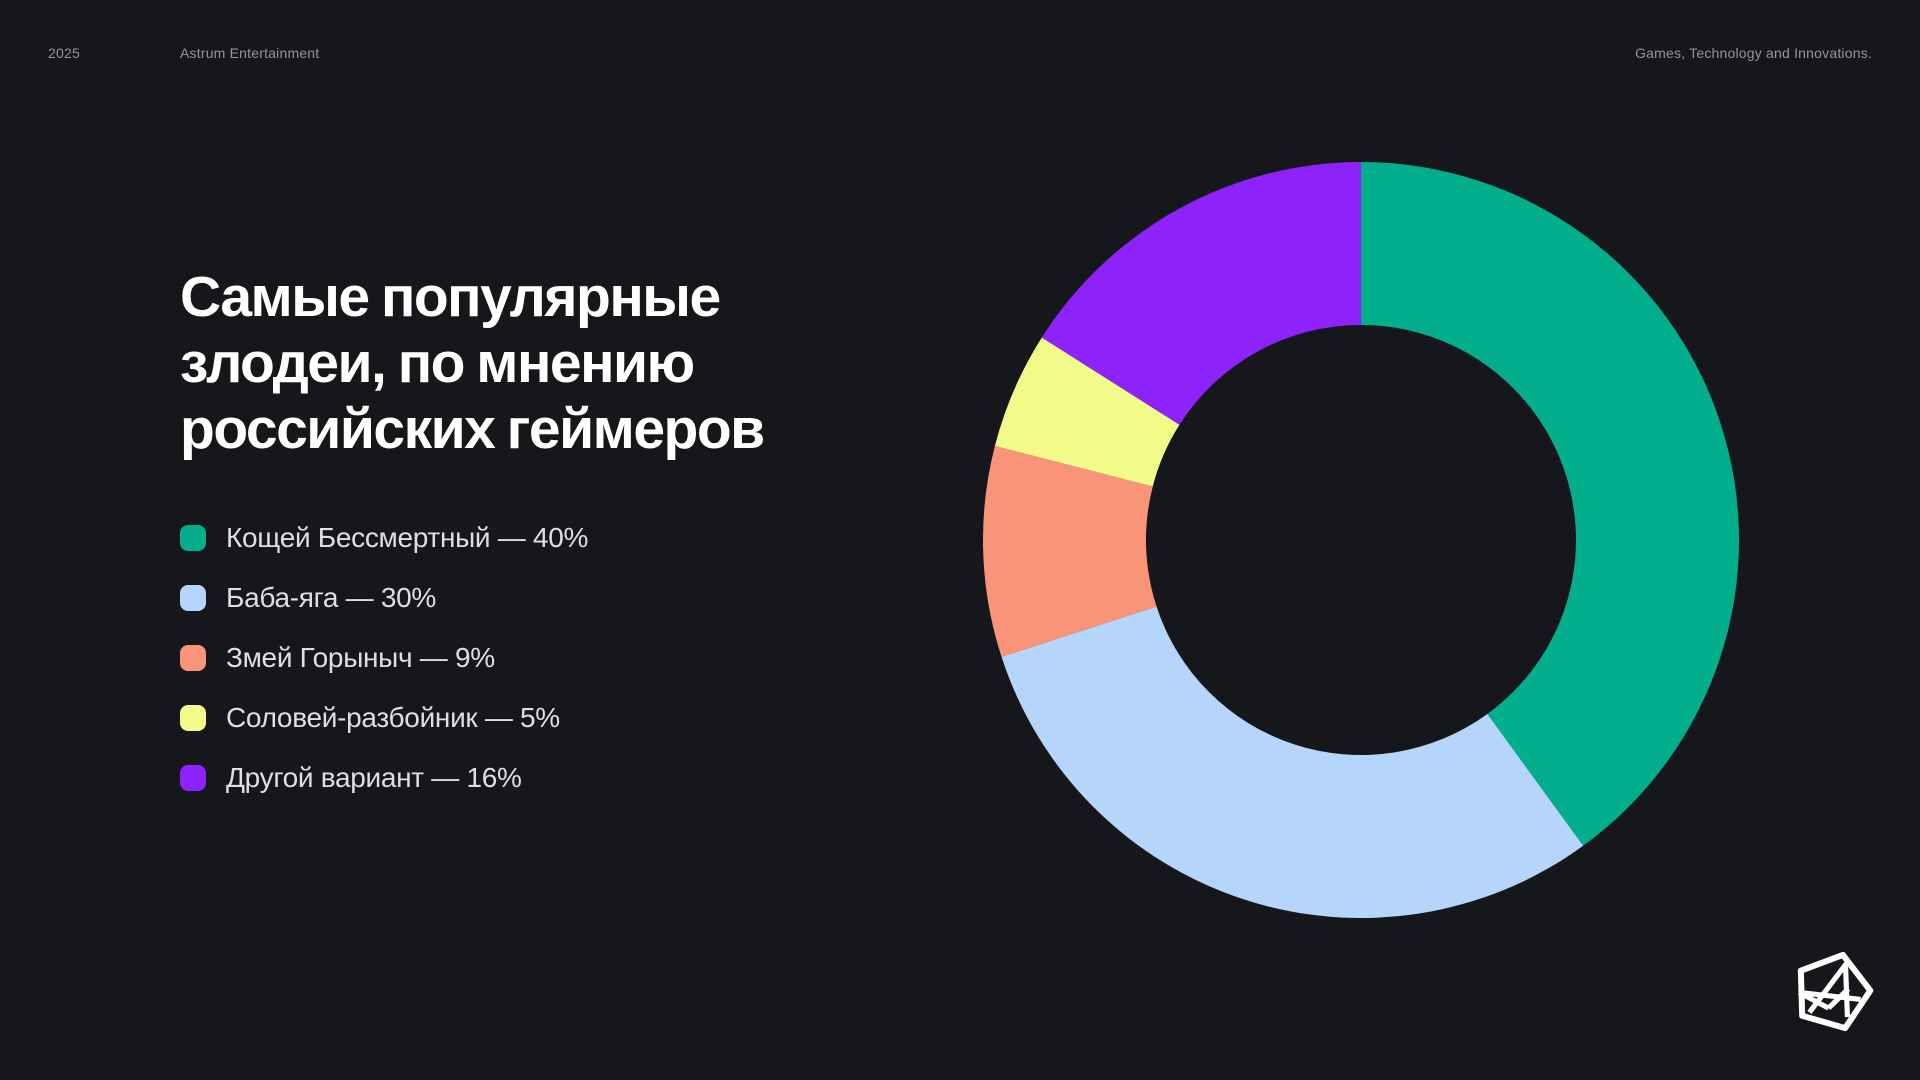 Image resolution: width=1920 pixels, height=1080 pixels. What do you see at coordinates (193, 538) in the screenshot?
I see `legend-swatch-koschei` at bounding box center [193, 538].